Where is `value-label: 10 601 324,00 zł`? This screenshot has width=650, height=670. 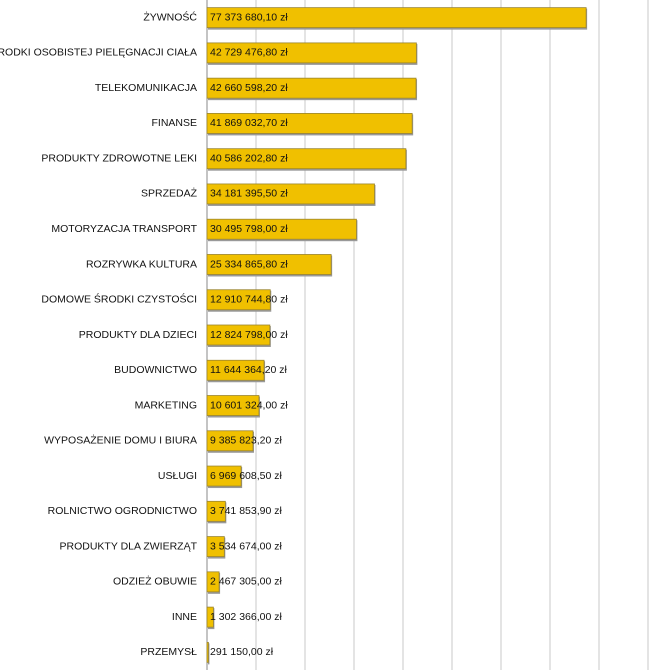
value-label: 10 601 324,00 zł is located at coordinates (249, 405).